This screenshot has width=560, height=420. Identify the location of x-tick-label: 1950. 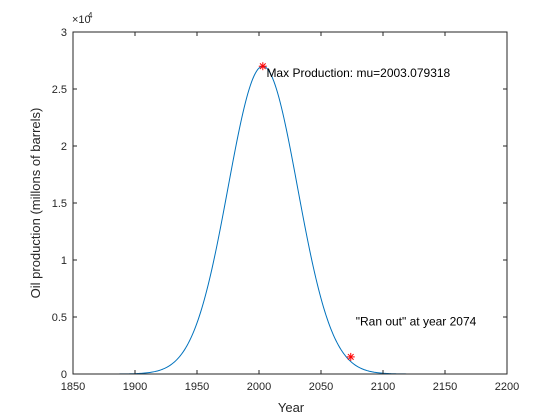
(197, 387).